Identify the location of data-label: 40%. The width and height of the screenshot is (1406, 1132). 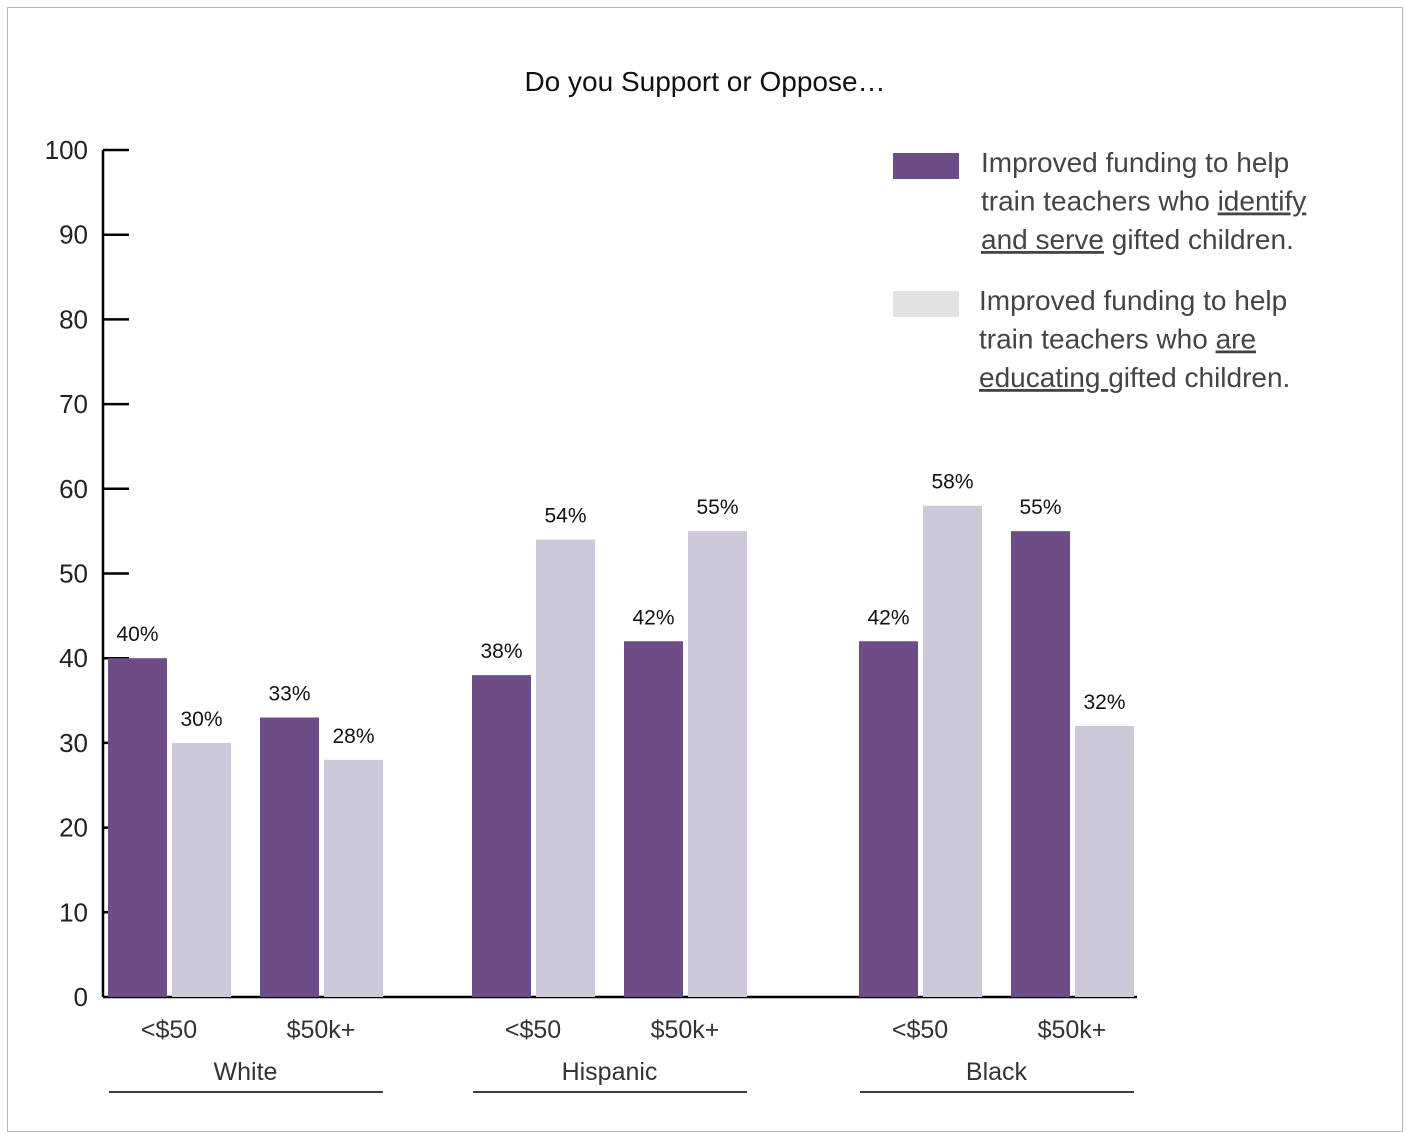
(137, 634).